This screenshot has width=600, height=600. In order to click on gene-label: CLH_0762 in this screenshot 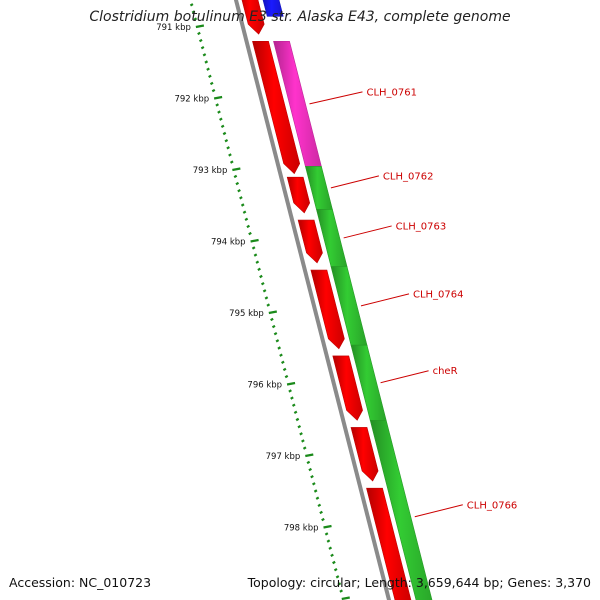, I will do `click(408, 176)`.